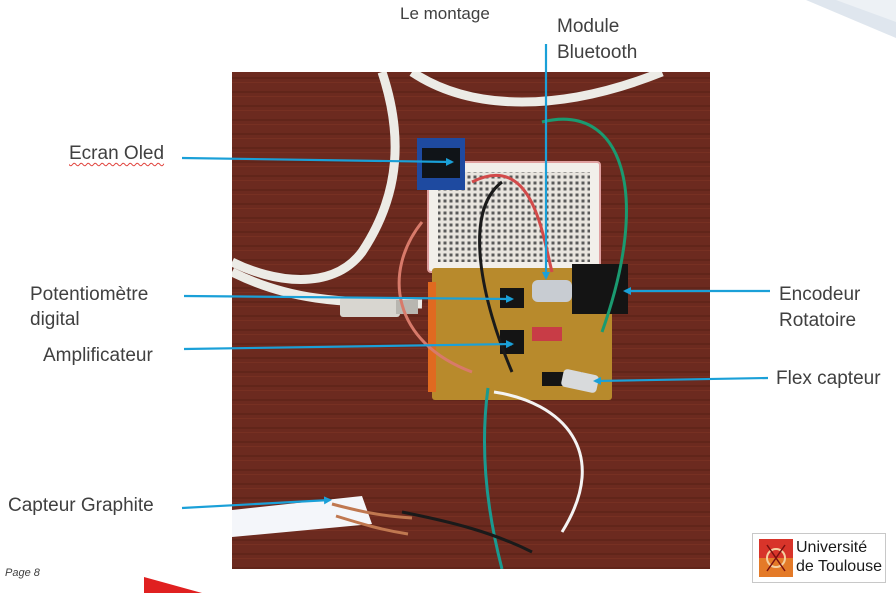 This screenshot has height=593, width=896. What do you see at coordinates (818, 320) in the screenshot?
I see `label-encodeur-line2: Rotatoire` at bounding box center [818, 320].